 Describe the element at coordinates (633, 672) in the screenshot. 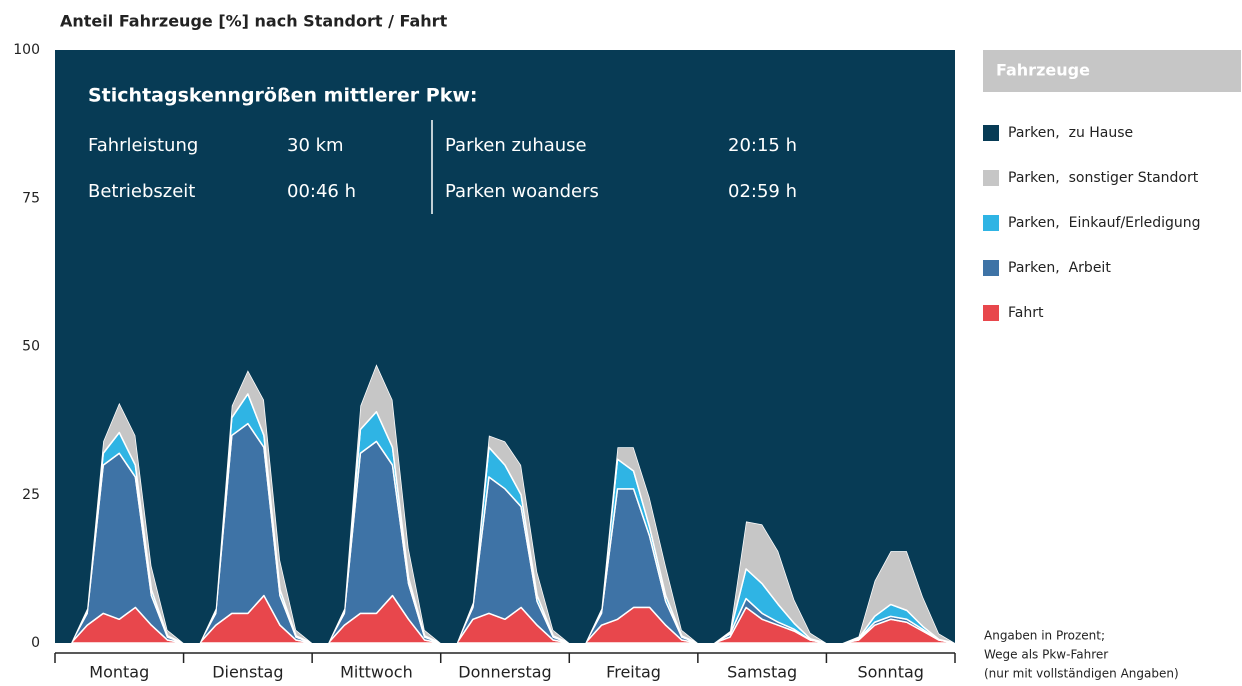

I see `x-category-label: Freitag` at that location.